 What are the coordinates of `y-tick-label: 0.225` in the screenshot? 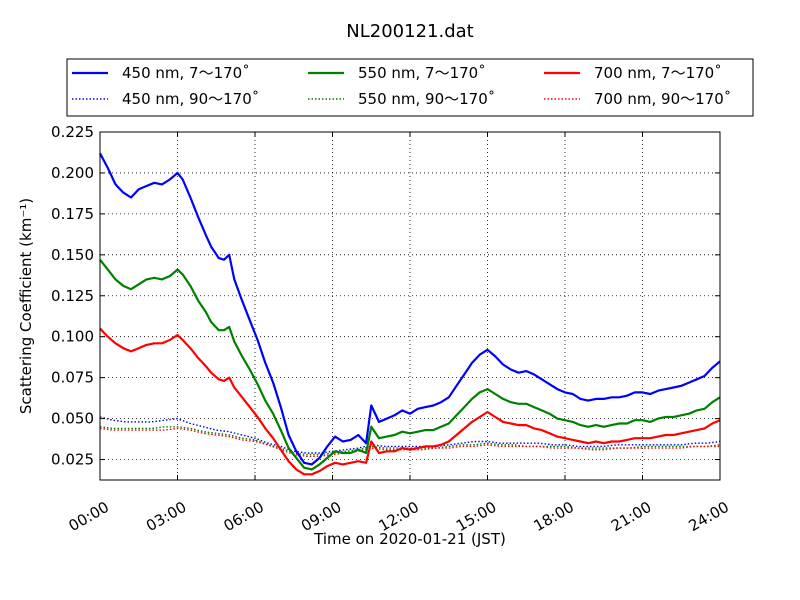 It's located at (72, 132).